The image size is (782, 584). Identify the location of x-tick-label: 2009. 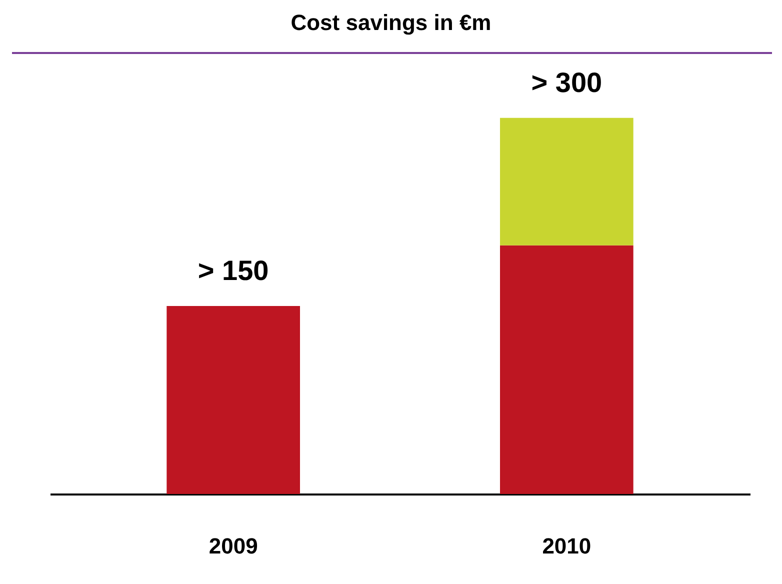
(233, 546).